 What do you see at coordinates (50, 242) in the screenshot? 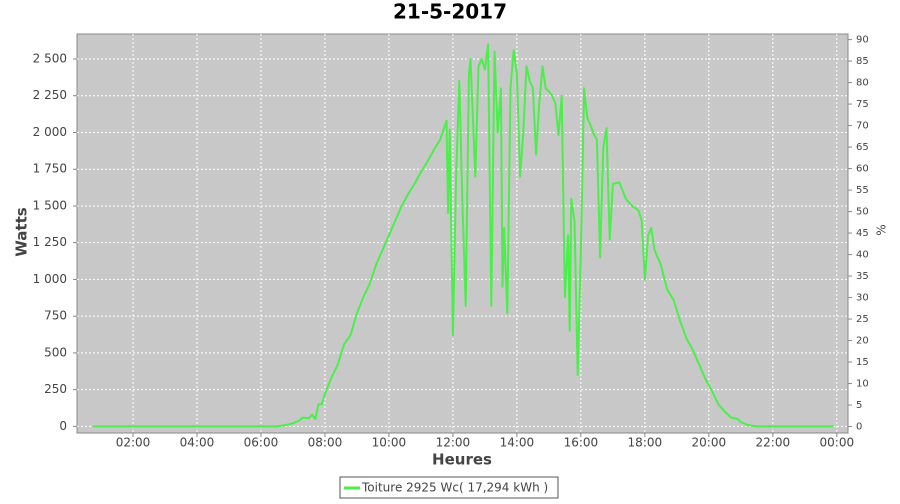
I see `y-tick-label: 1 250` at bounding box center [50, 242].